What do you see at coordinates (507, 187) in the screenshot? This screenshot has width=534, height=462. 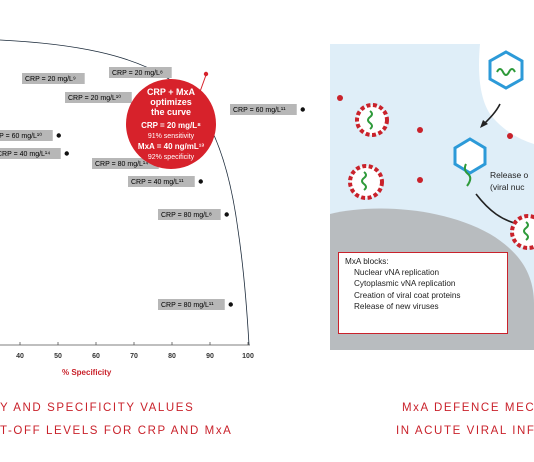 I see `release-text-2: (viral nuc` at bounding box center [507, 187].